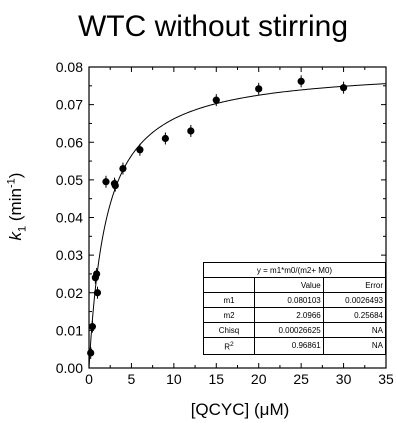  What do you see at coordinates (354, 300) in the screenshot?
I see `fit-param-error: 0.0026493` at bounding box center [354, 300].